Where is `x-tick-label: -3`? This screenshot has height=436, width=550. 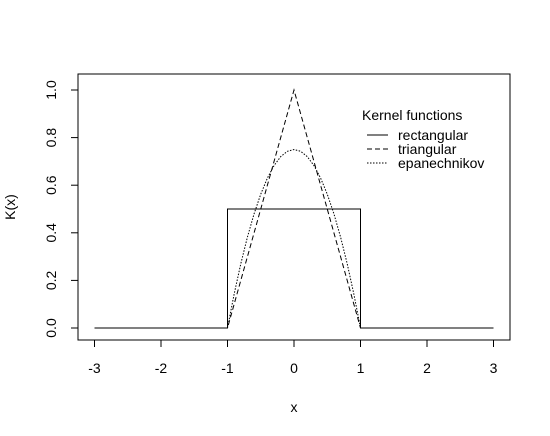
x-tick-label: -3 is located at coordinates (94, 368).